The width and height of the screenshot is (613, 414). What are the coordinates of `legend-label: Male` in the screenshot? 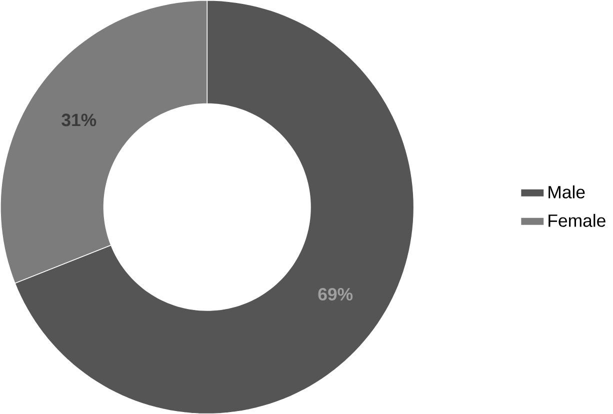 It's located at (566, 191).